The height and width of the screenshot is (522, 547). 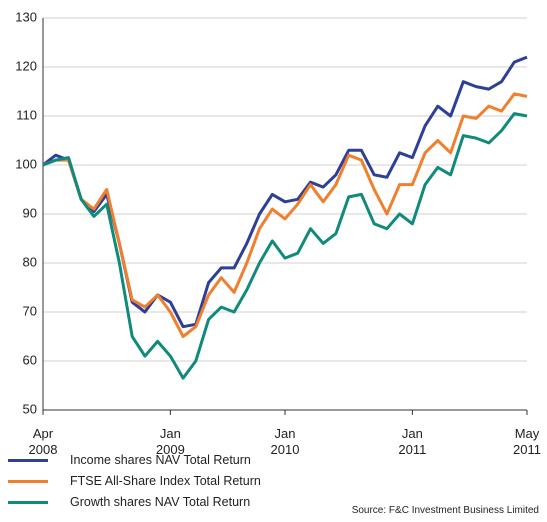 I want to click on source: Source: F&C Investment Business Limited, so click(x=445, y=510).